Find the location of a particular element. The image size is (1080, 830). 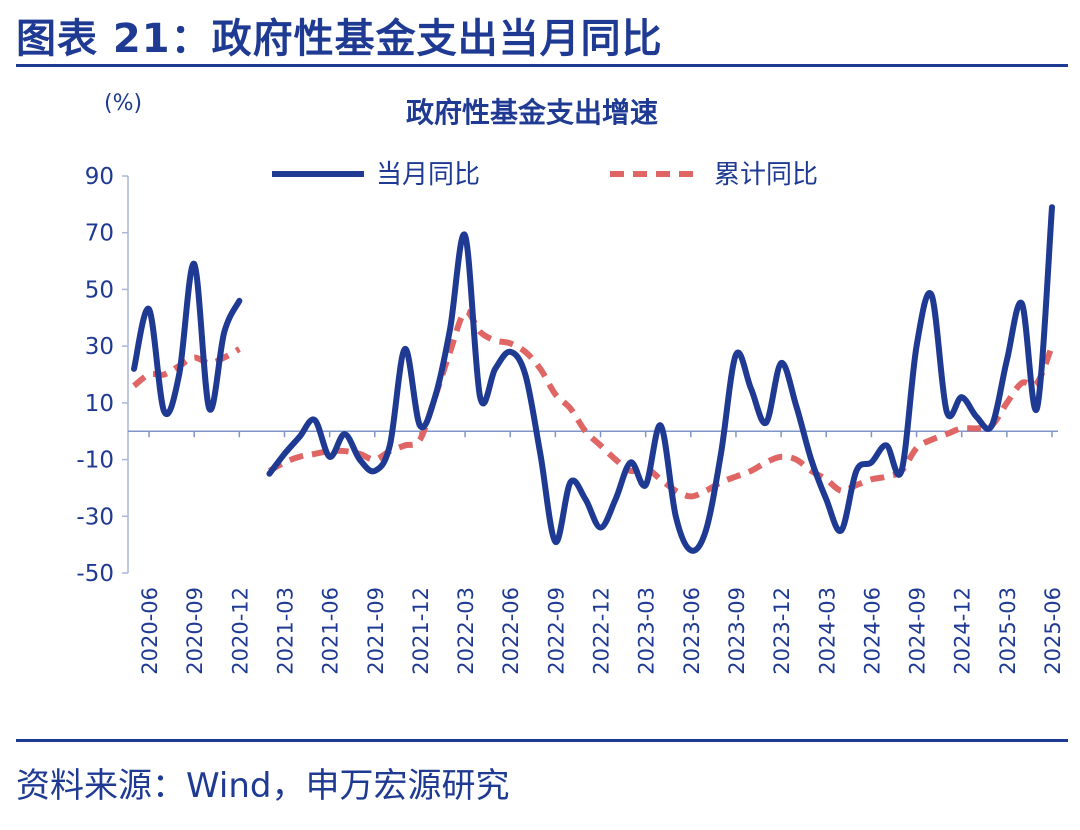

x-tick-label: 2023-03 is located at coordinates (647, 631).